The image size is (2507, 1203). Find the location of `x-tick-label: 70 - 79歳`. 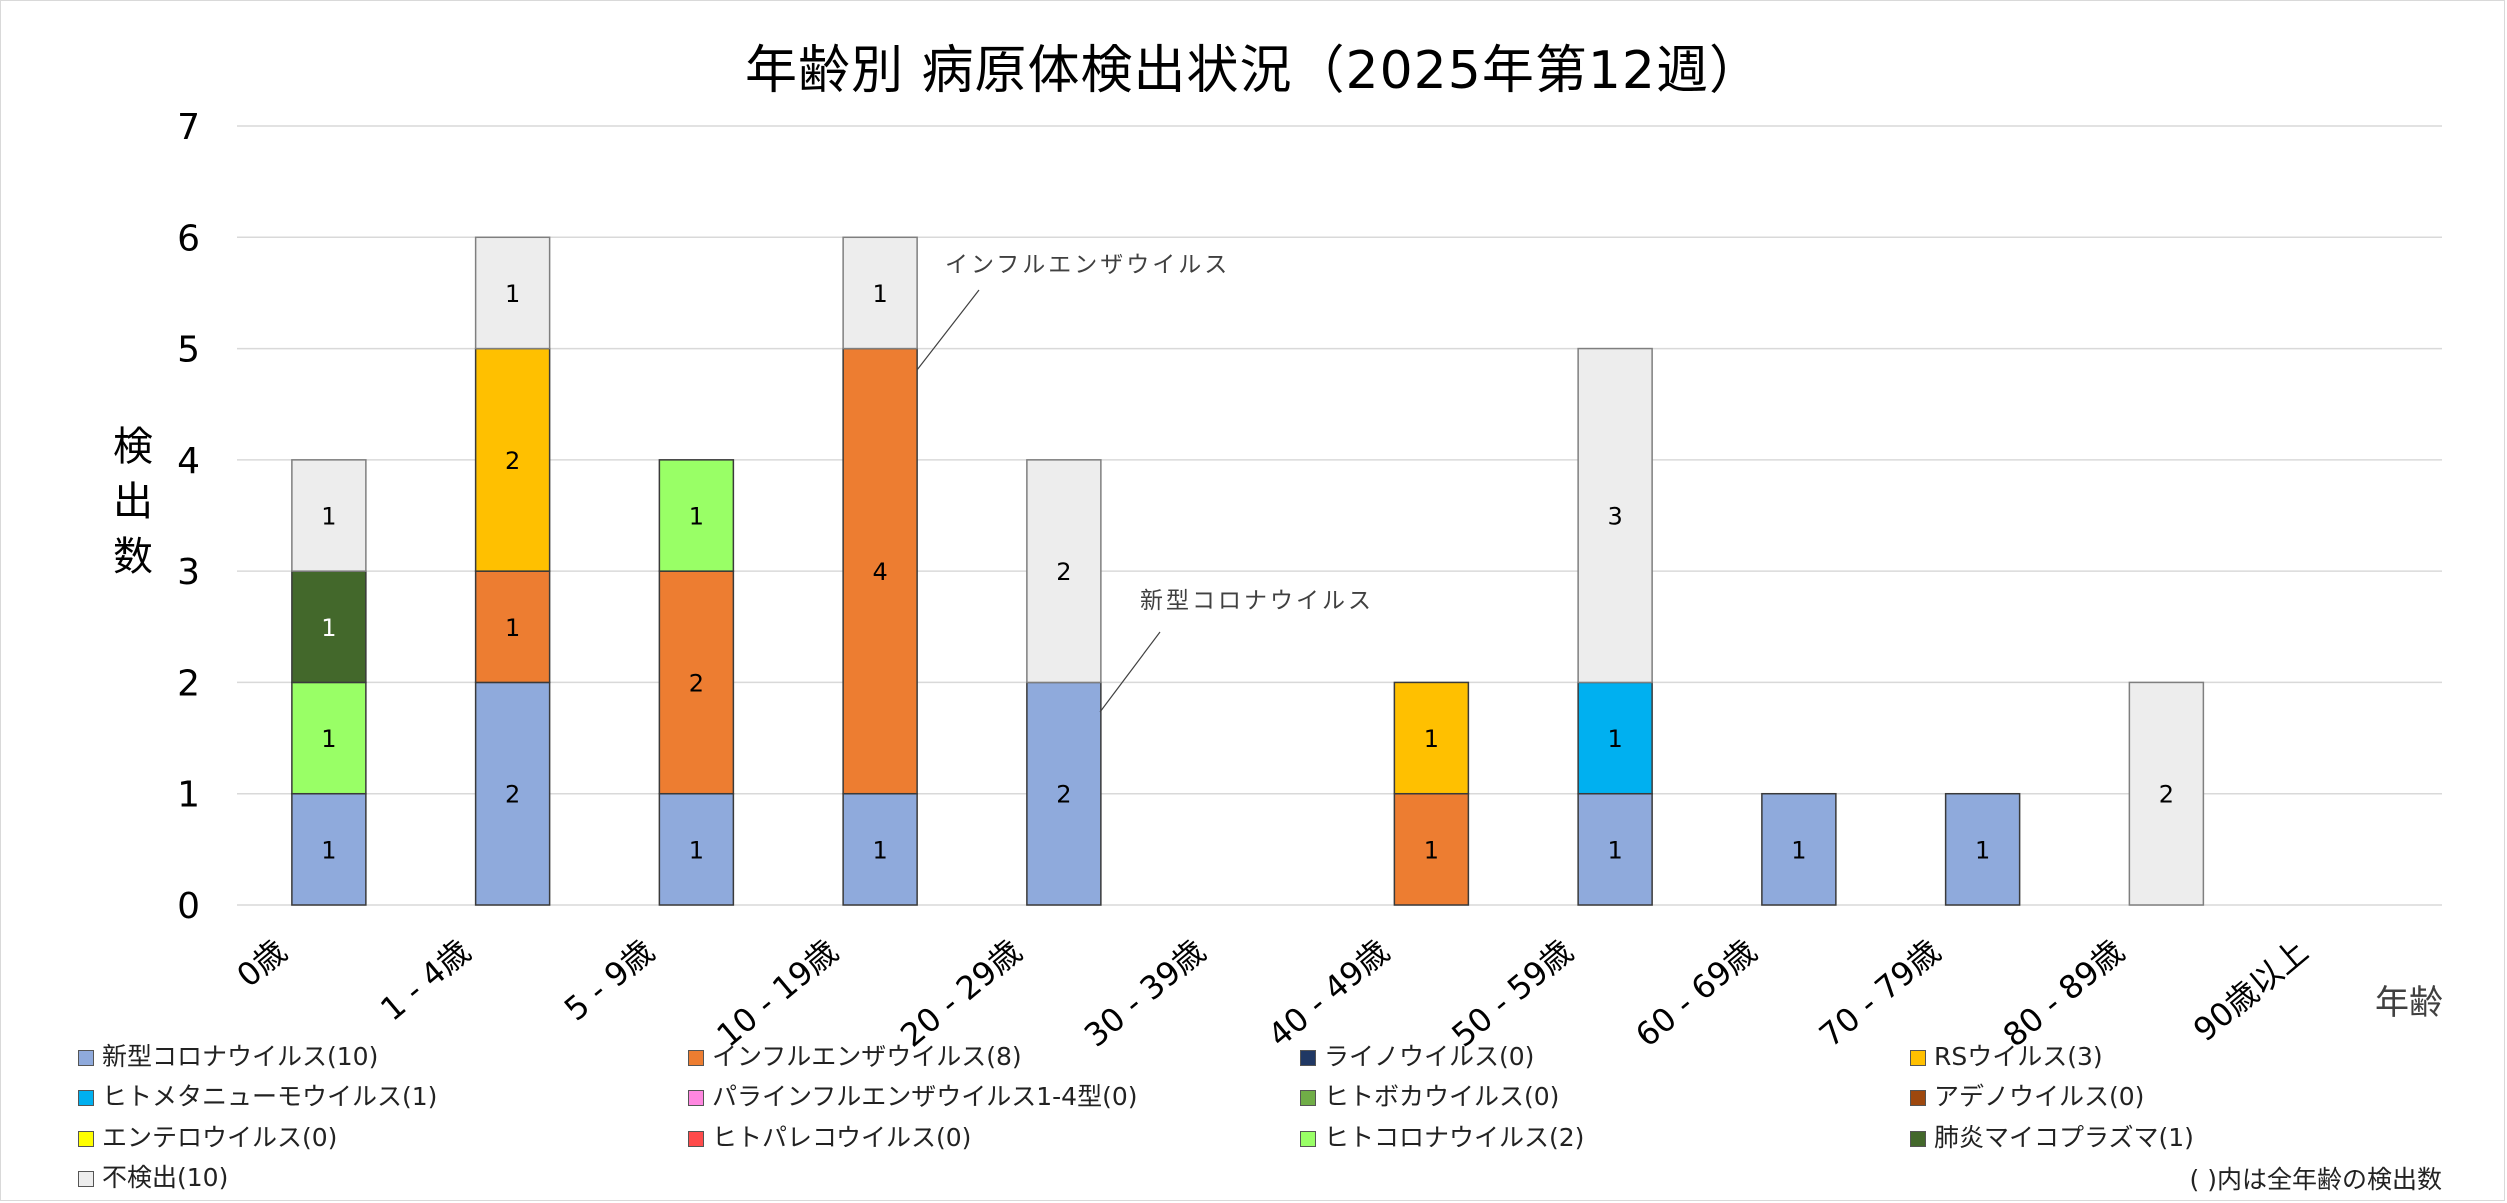

x-tick-label: 70 - 79歳 is located at coordinates (1880, 993).